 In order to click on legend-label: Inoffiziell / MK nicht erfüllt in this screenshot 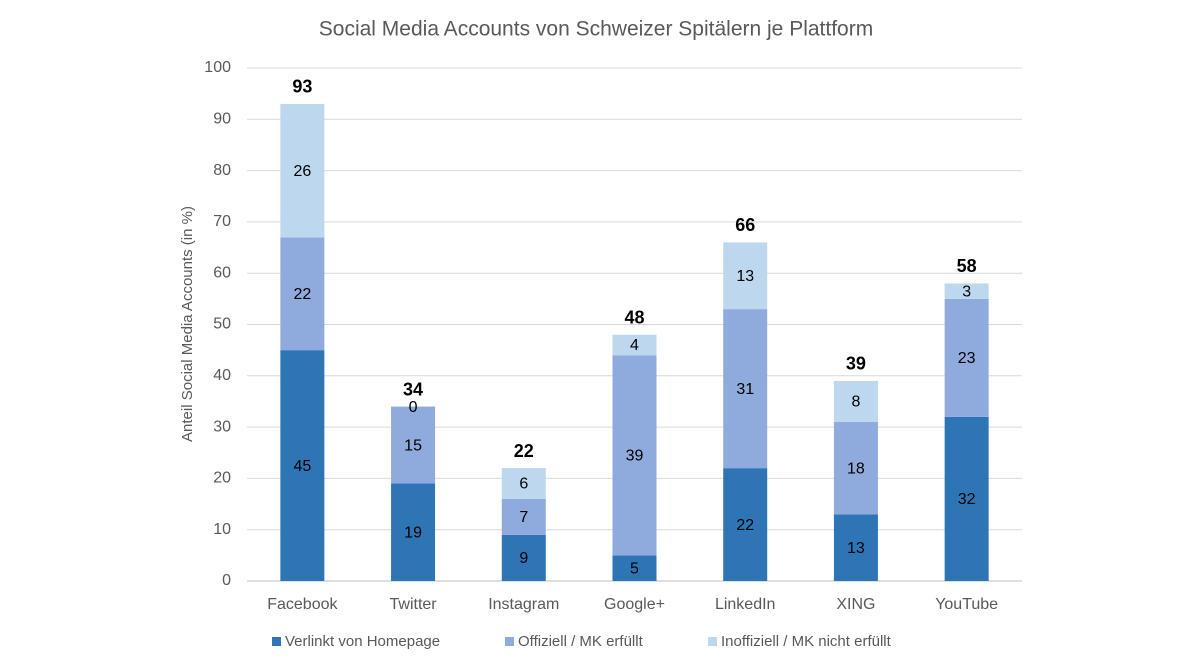, I will do `click(806, 641)`.